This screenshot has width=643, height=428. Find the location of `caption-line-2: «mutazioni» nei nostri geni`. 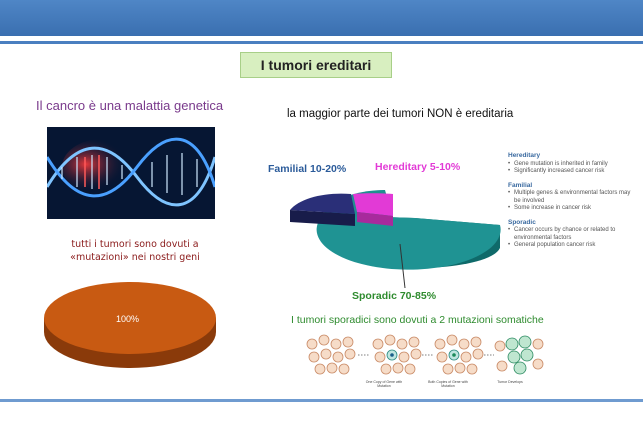

caption-line-2: «mutazioni» nei nostri geni is located at coordinates (135, 257).